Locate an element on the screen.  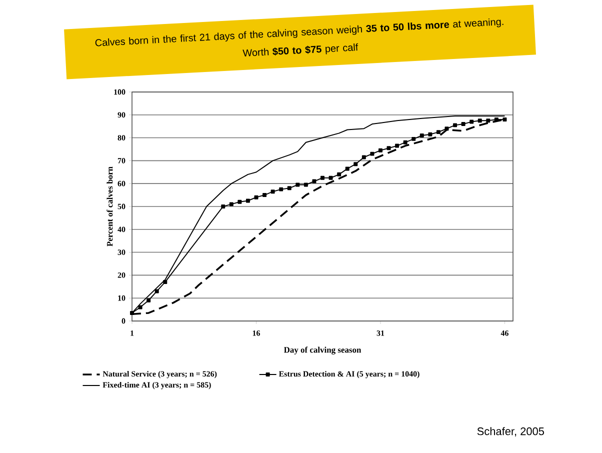
y-axis-title: Percent of calves born is located at coordinates (109, 206).